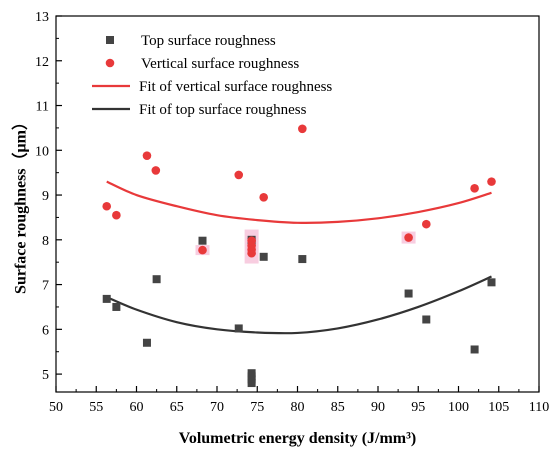 The image size is (550, 463). Describe the element at coordinates (458, 407) in the screenshot. I see `x-tick-label: 100` at that location.